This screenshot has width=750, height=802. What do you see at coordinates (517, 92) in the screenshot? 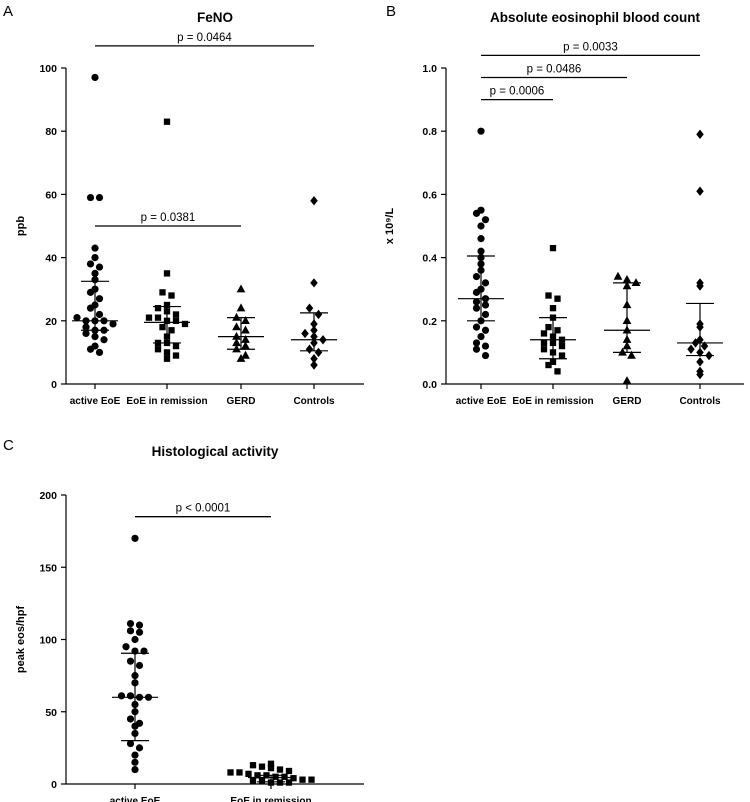
I see `significance-label: p = 0.0006` at bounding box center [517, 92].